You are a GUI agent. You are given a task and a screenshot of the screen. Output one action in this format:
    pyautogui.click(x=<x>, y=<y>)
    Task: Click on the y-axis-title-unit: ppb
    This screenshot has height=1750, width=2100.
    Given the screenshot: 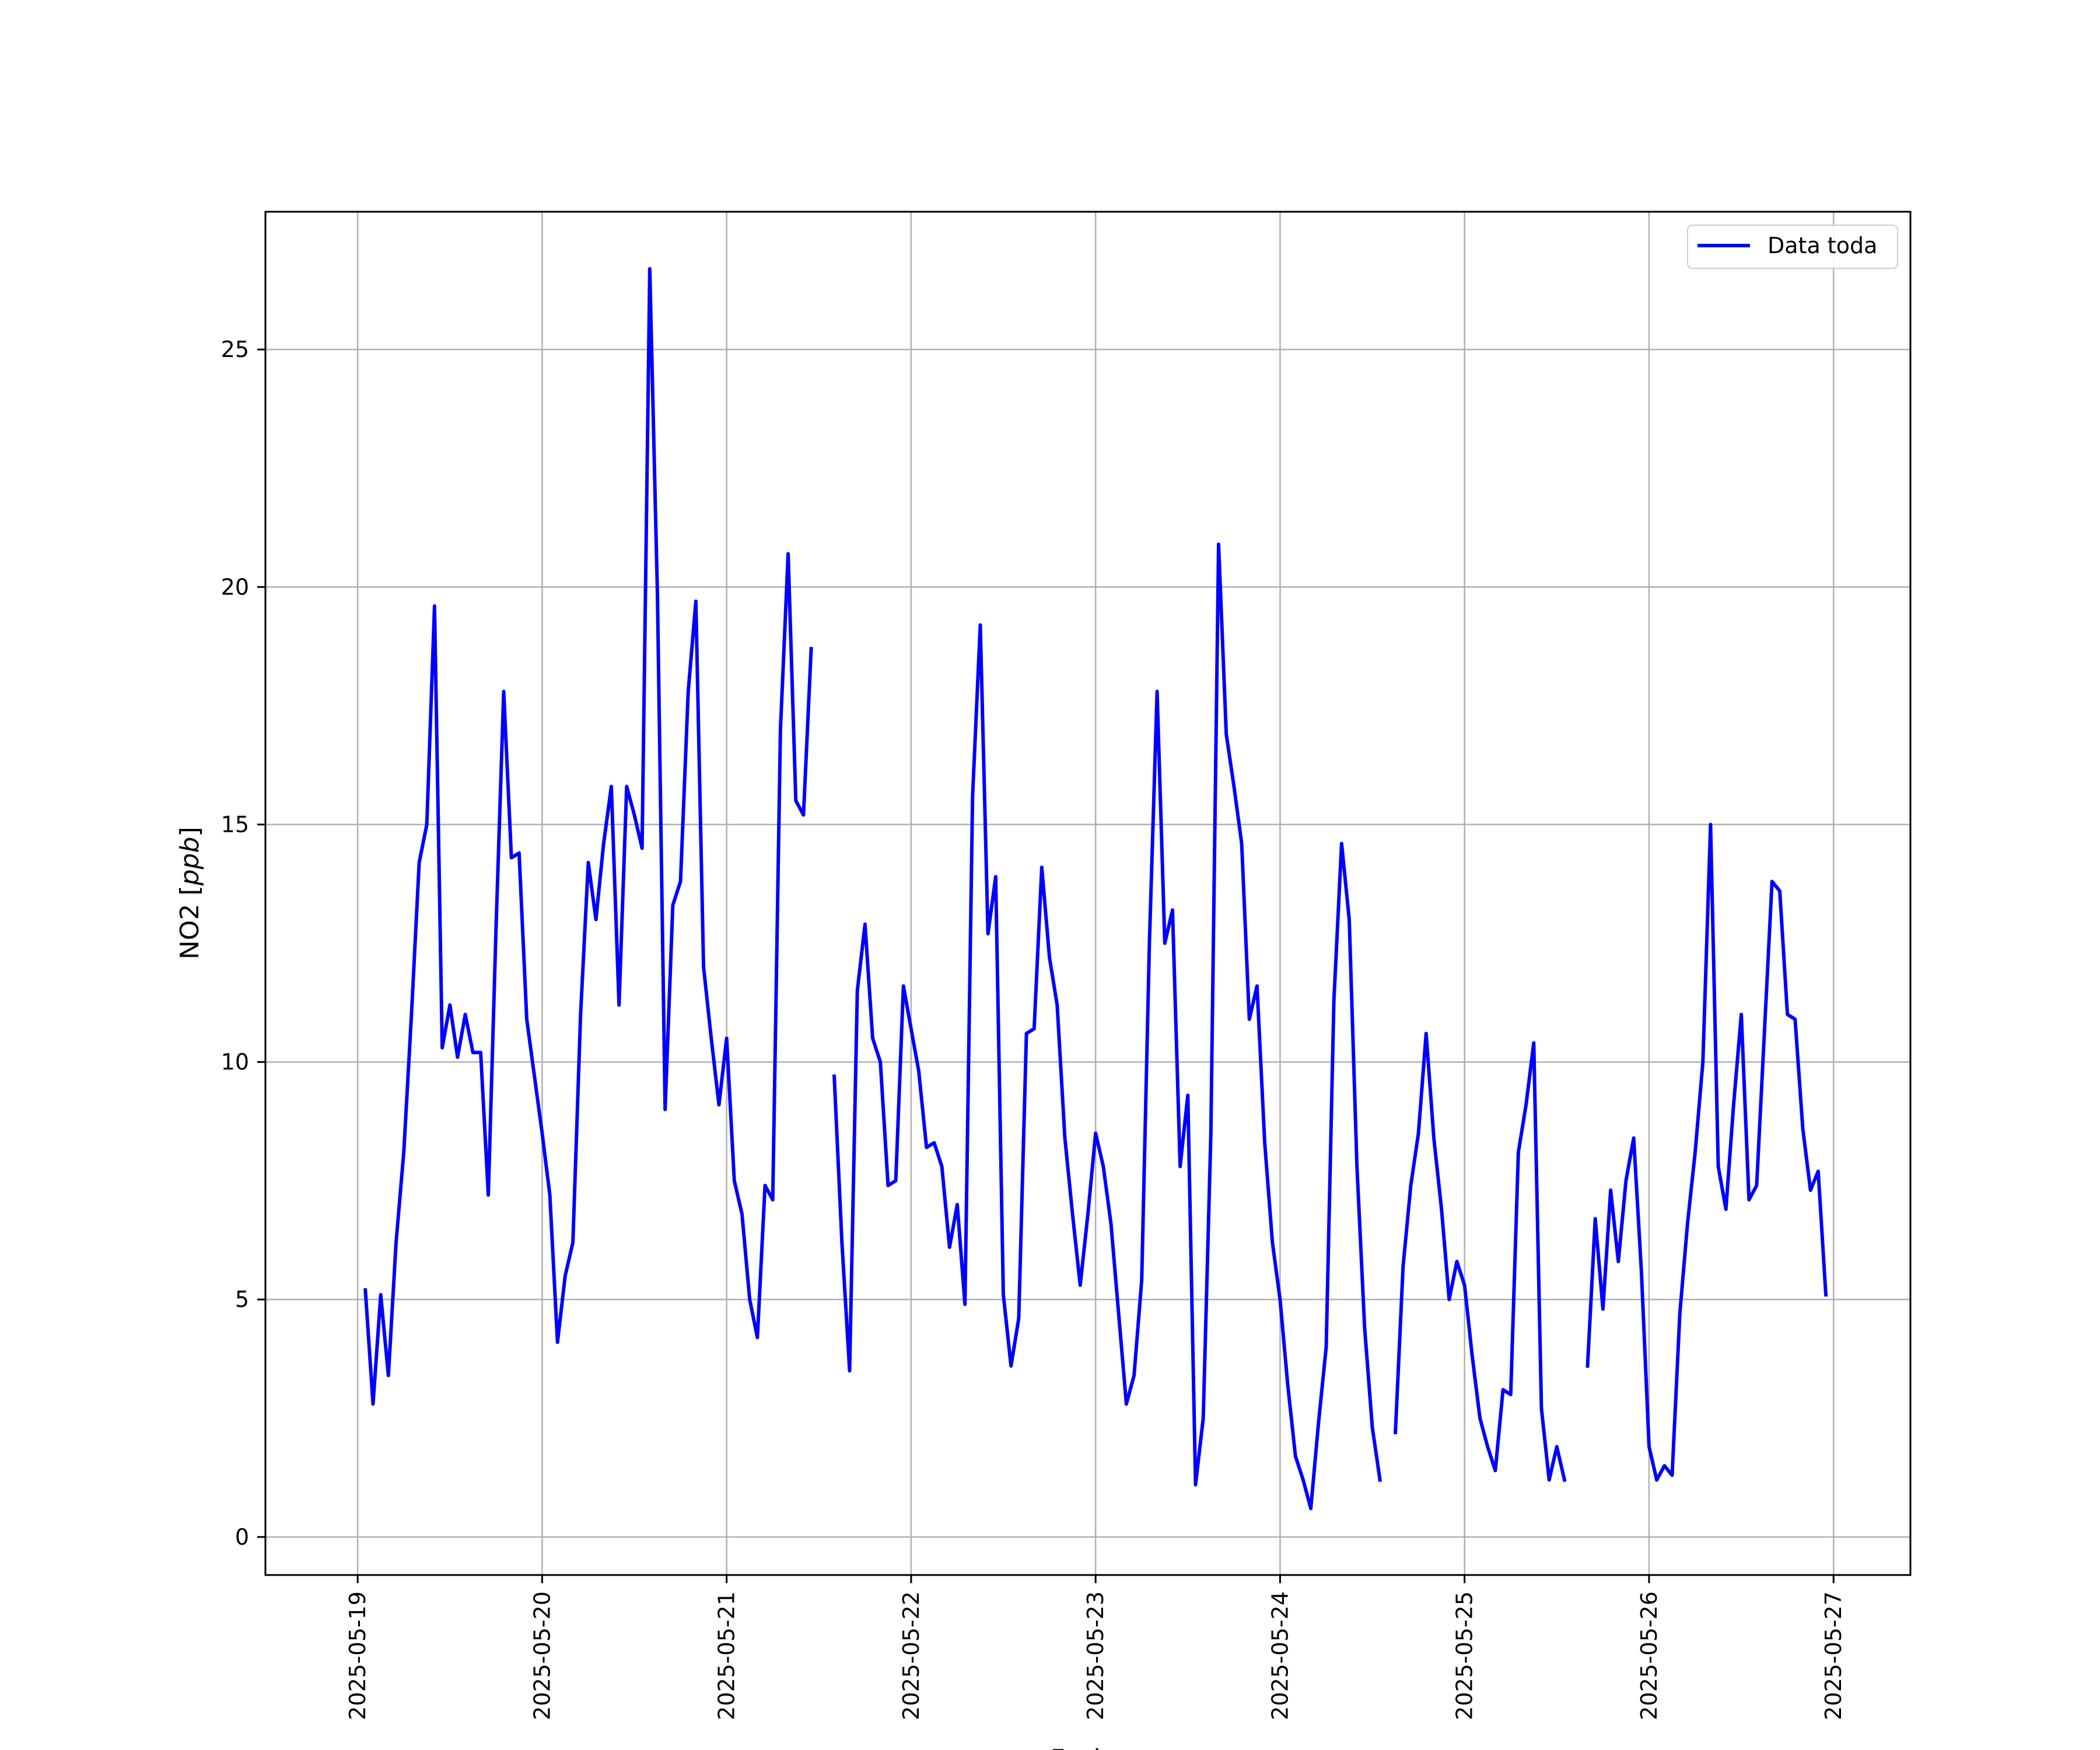 What is the action you would take?
    pyautogui.click(x=190, y=861)
    